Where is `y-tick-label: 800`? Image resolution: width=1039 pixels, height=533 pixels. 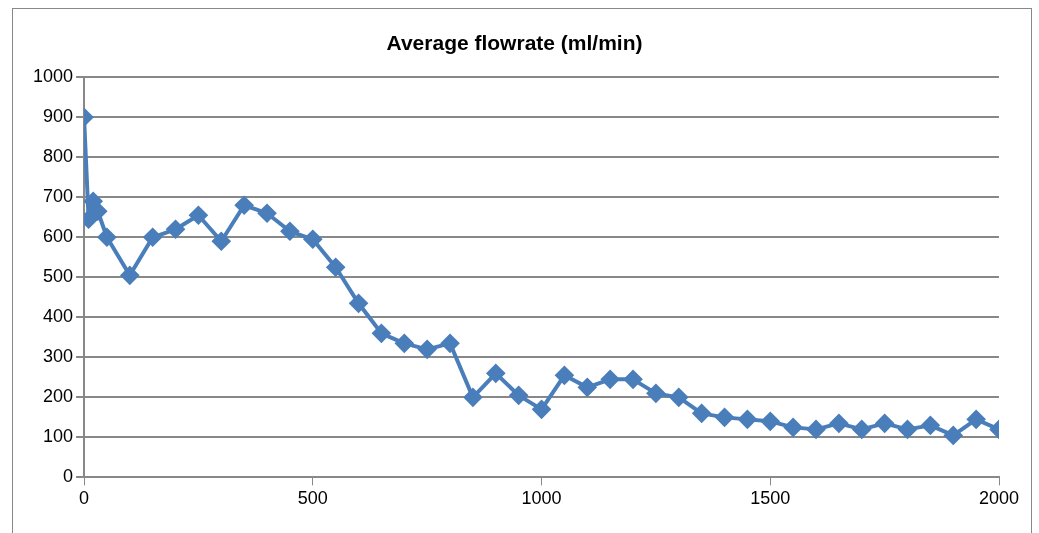 y-tick-label: 800 is located at coordinates (58, 156).